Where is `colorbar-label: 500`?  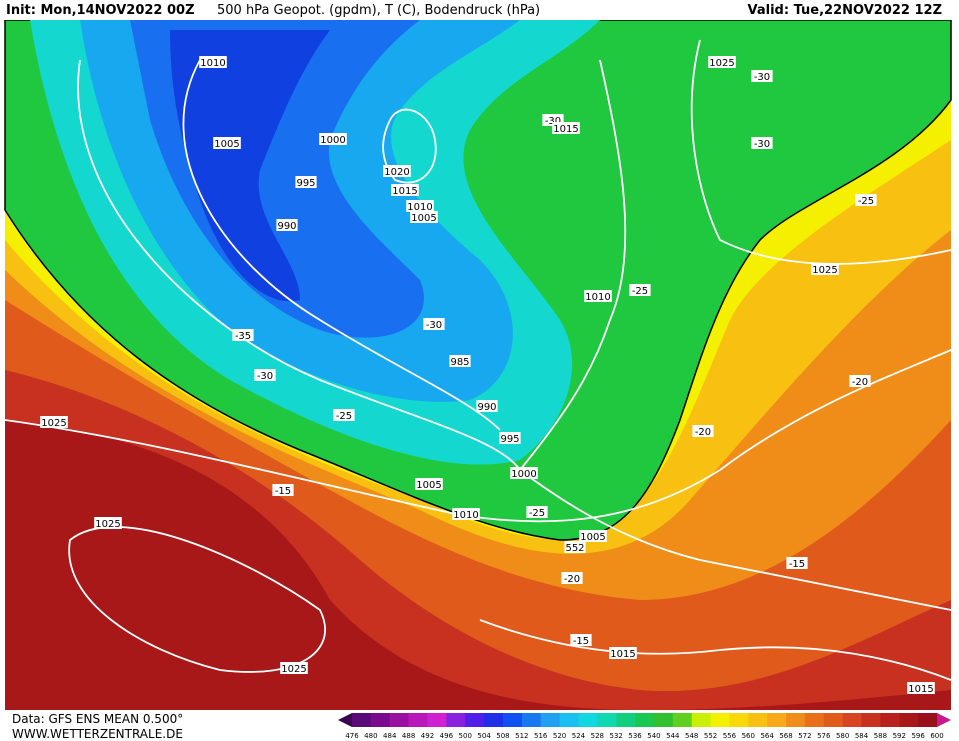
colorbar-label: 500 is located at coordinates (465, 736).